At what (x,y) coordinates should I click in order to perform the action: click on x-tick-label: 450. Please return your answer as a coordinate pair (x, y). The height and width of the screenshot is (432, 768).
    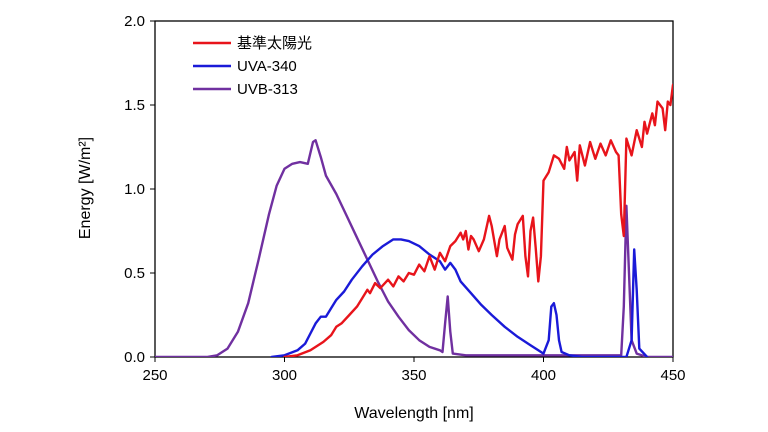
    Looking at the image, I should click on (672, 375).